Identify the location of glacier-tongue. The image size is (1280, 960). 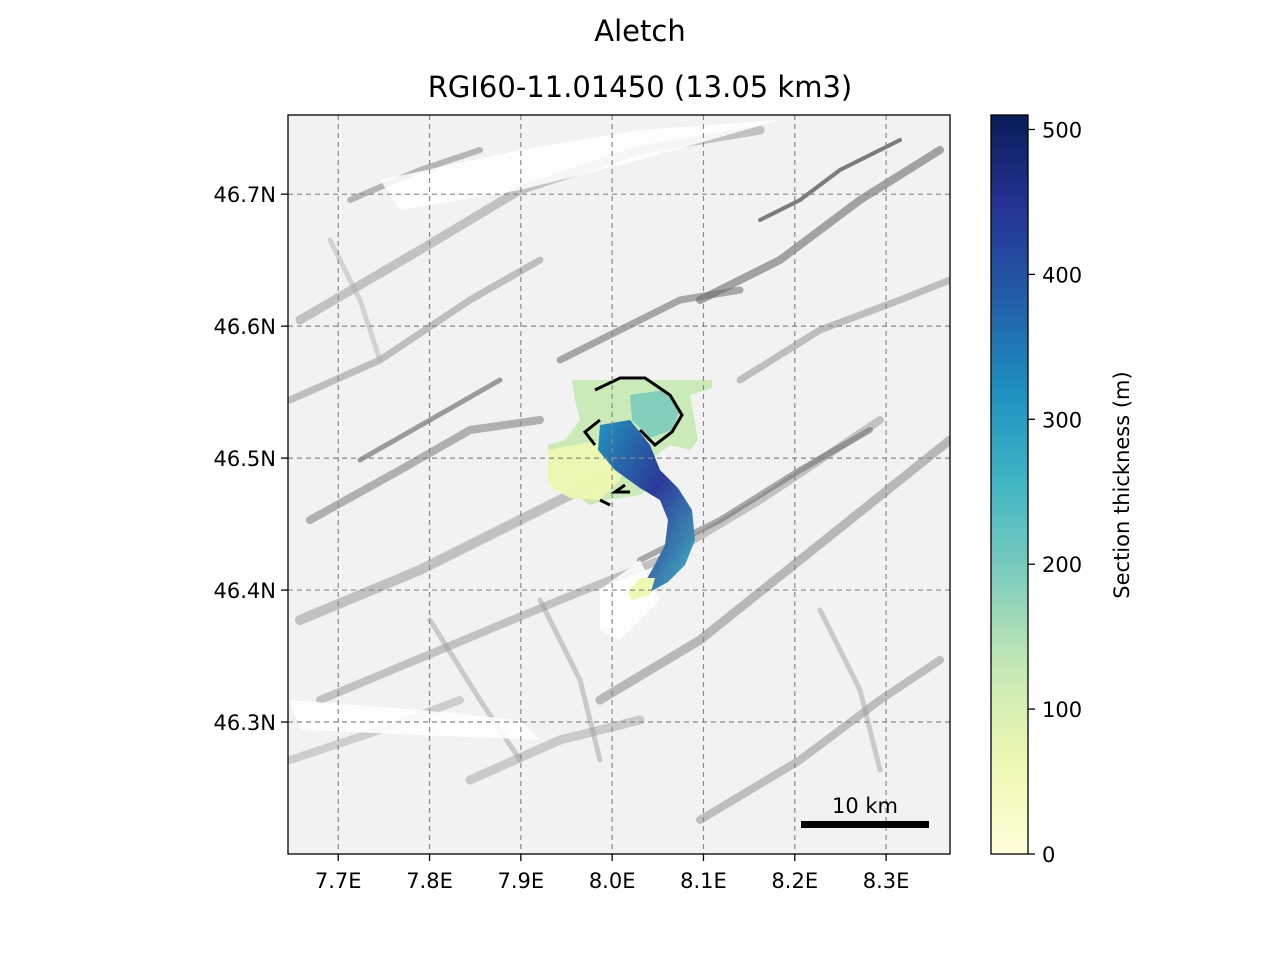
(641, 589).